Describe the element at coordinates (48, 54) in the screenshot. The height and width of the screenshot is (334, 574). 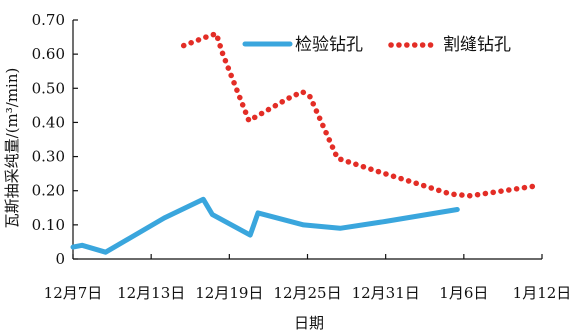
I see `y-tick-label: 0.60` at that location.